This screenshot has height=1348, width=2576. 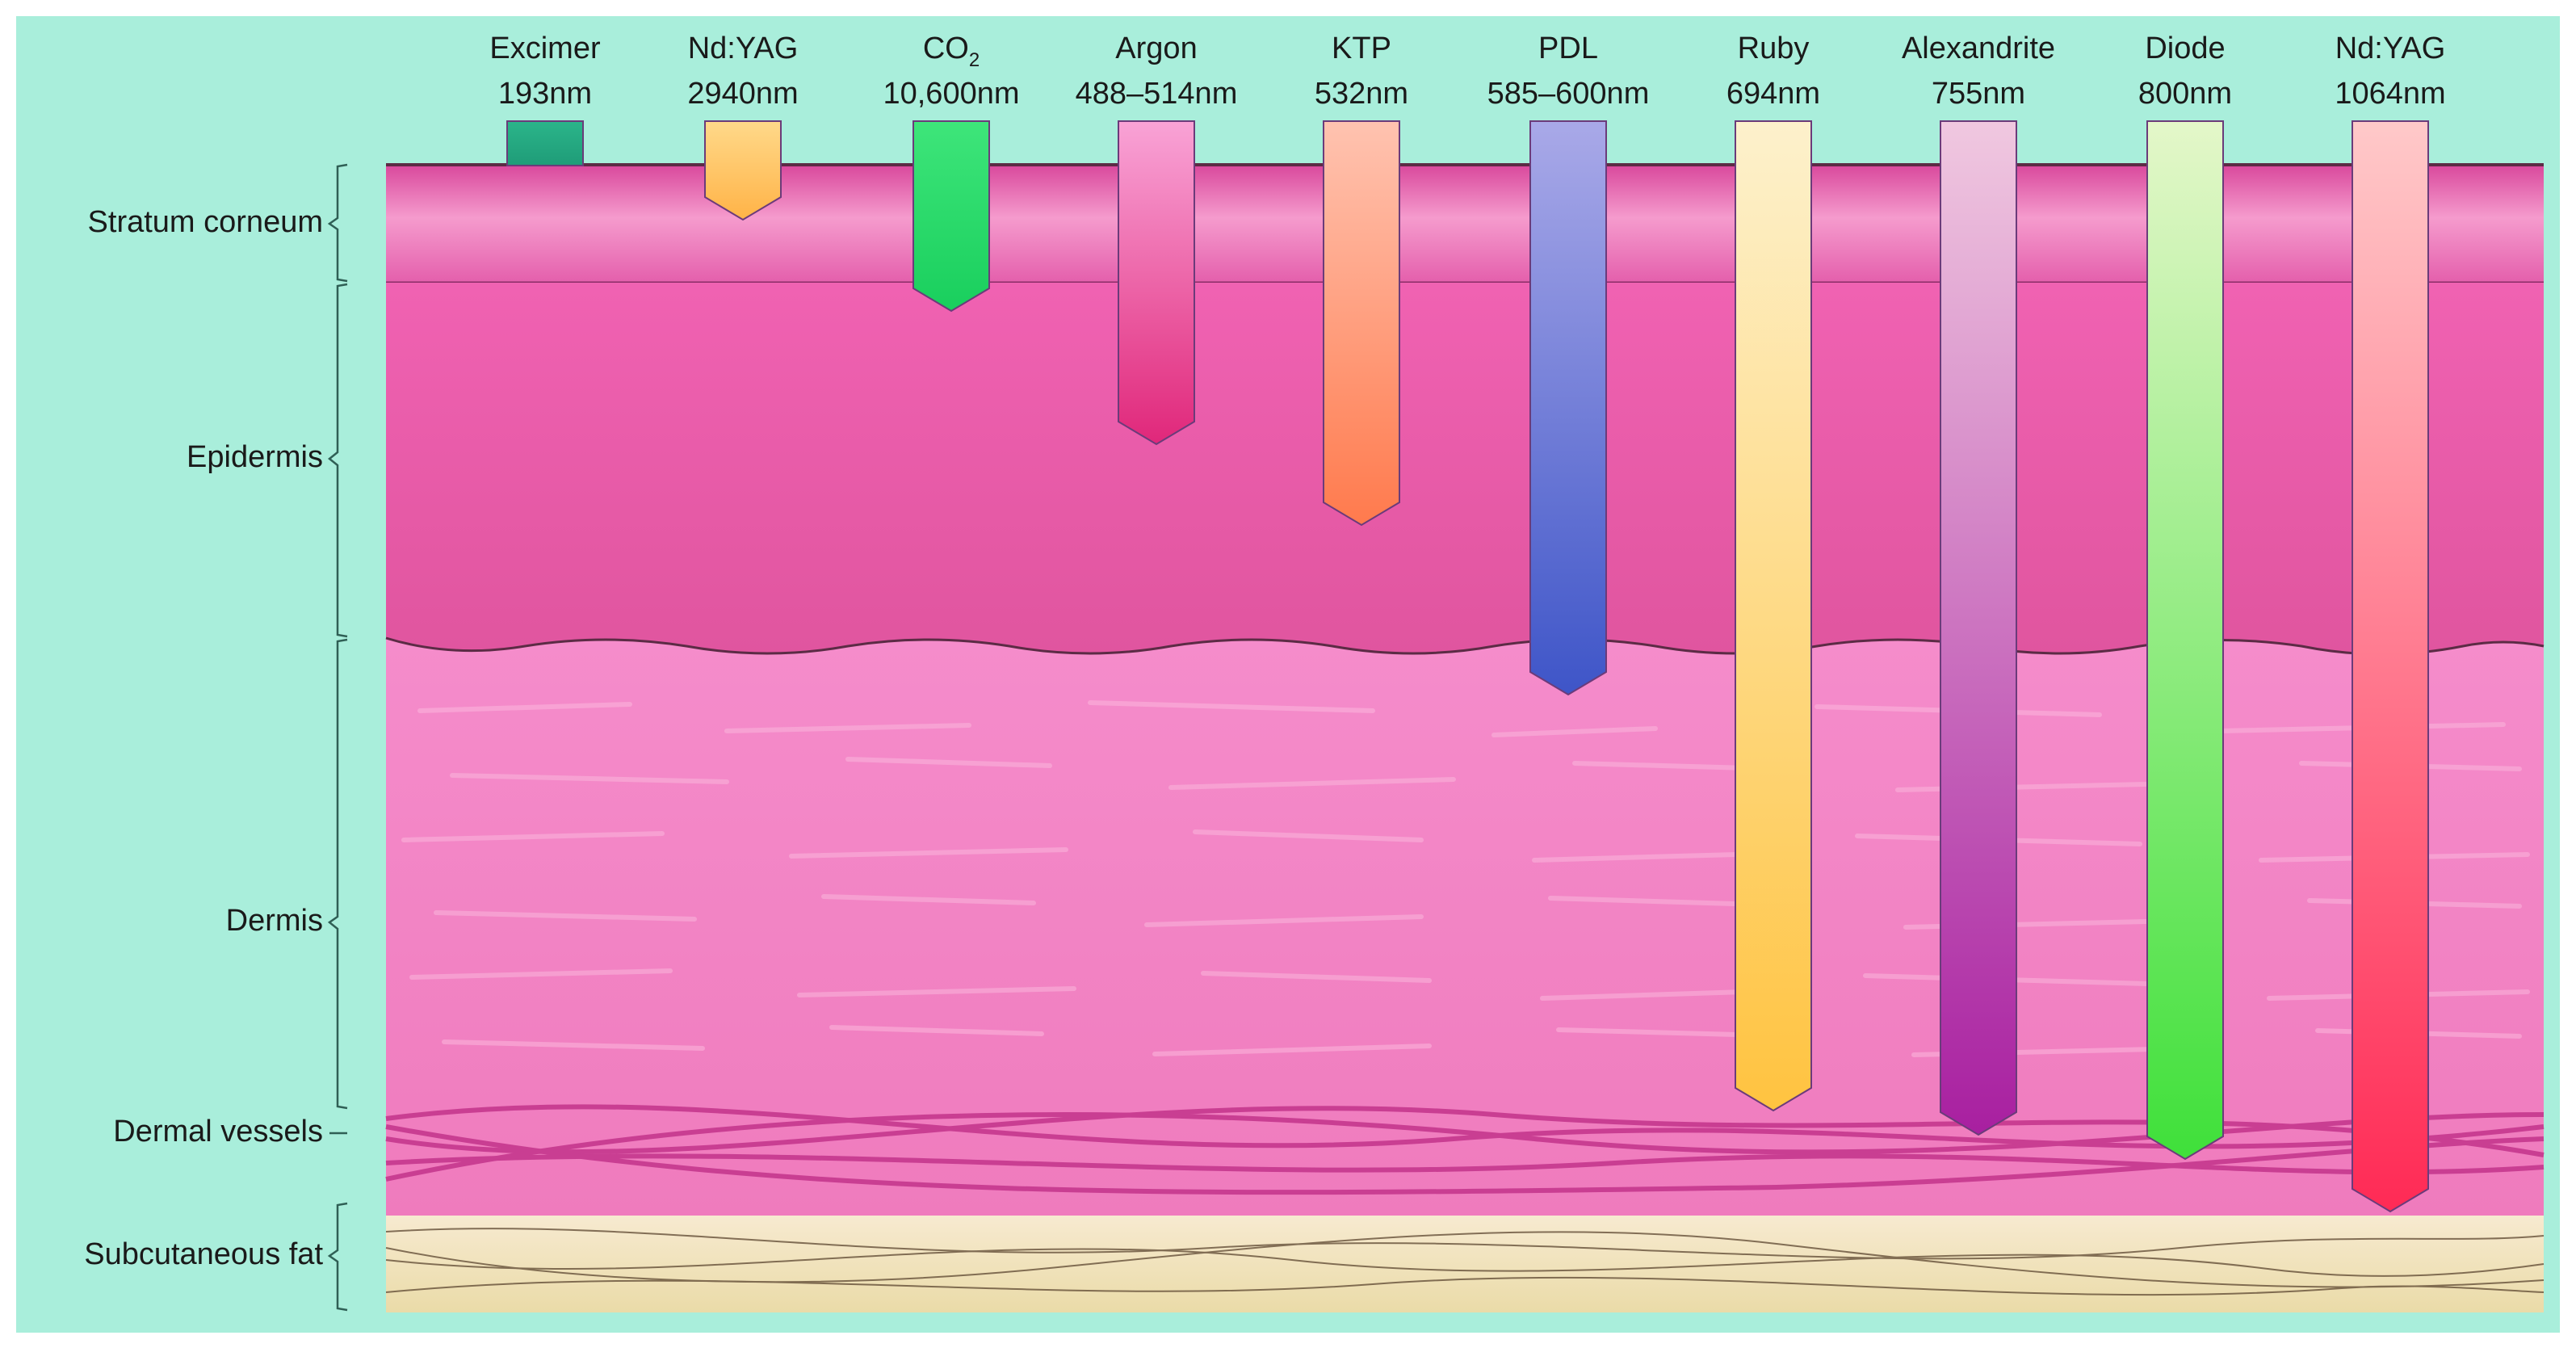 I want to click on laser-beam-co-10-600nm, so click(x=951, y=217).